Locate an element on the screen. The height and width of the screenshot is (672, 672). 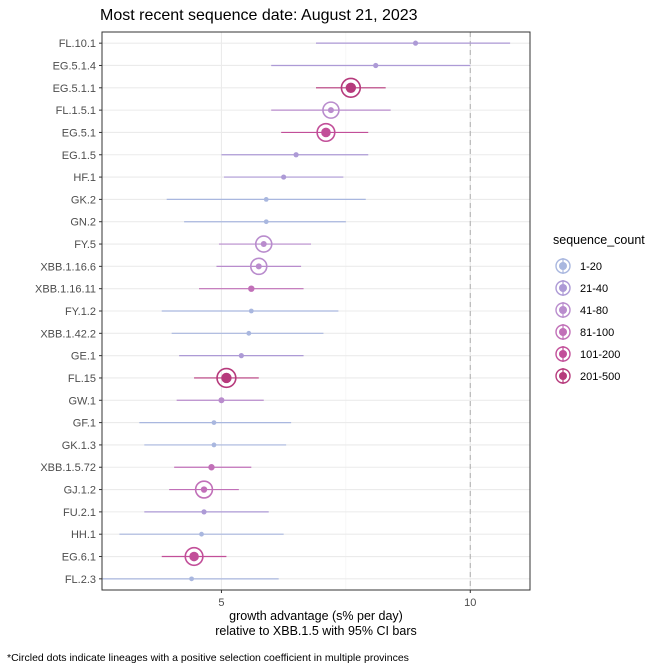
y-tick-label-gw-1: GW.1 is located at coordinates (82, 401).